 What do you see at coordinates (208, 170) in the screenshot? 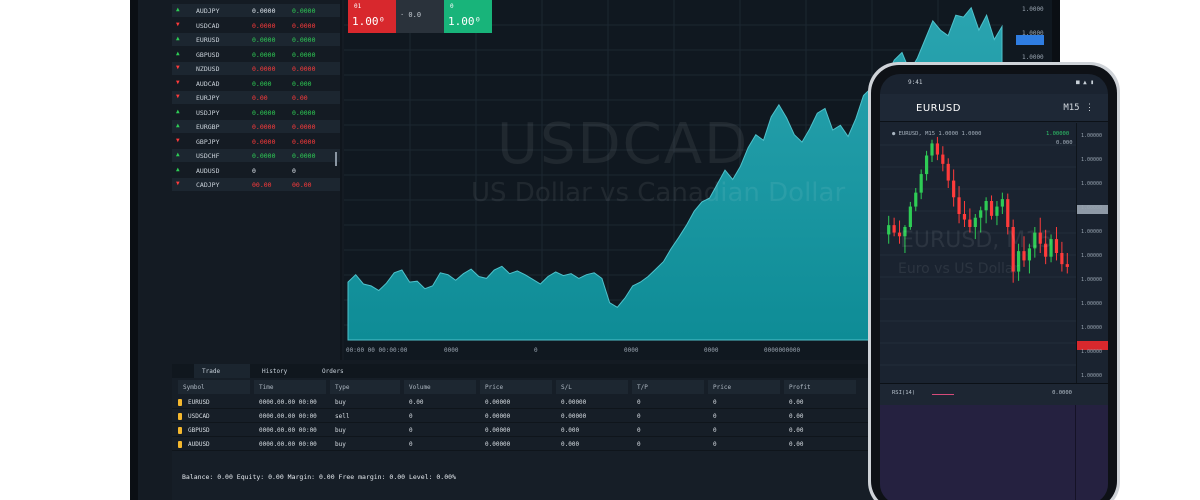
I see `watchlist-symbol: AUDUSD` at bounding box center [208, 170].